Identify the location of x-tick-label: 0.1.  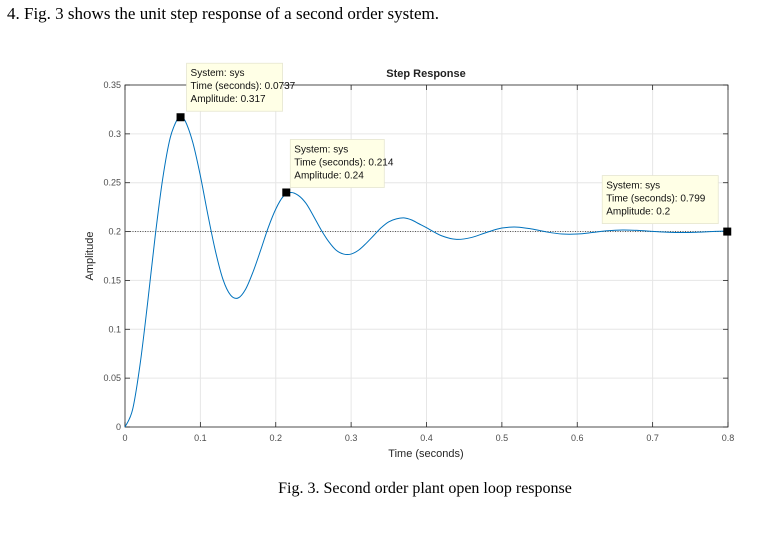
(200, 438).